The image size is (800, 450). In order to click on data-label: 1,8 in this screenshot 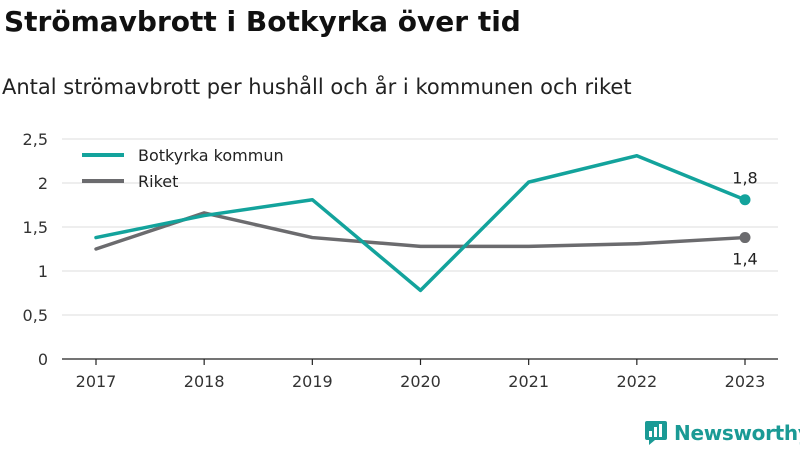, I will do `click(744, 178)`.